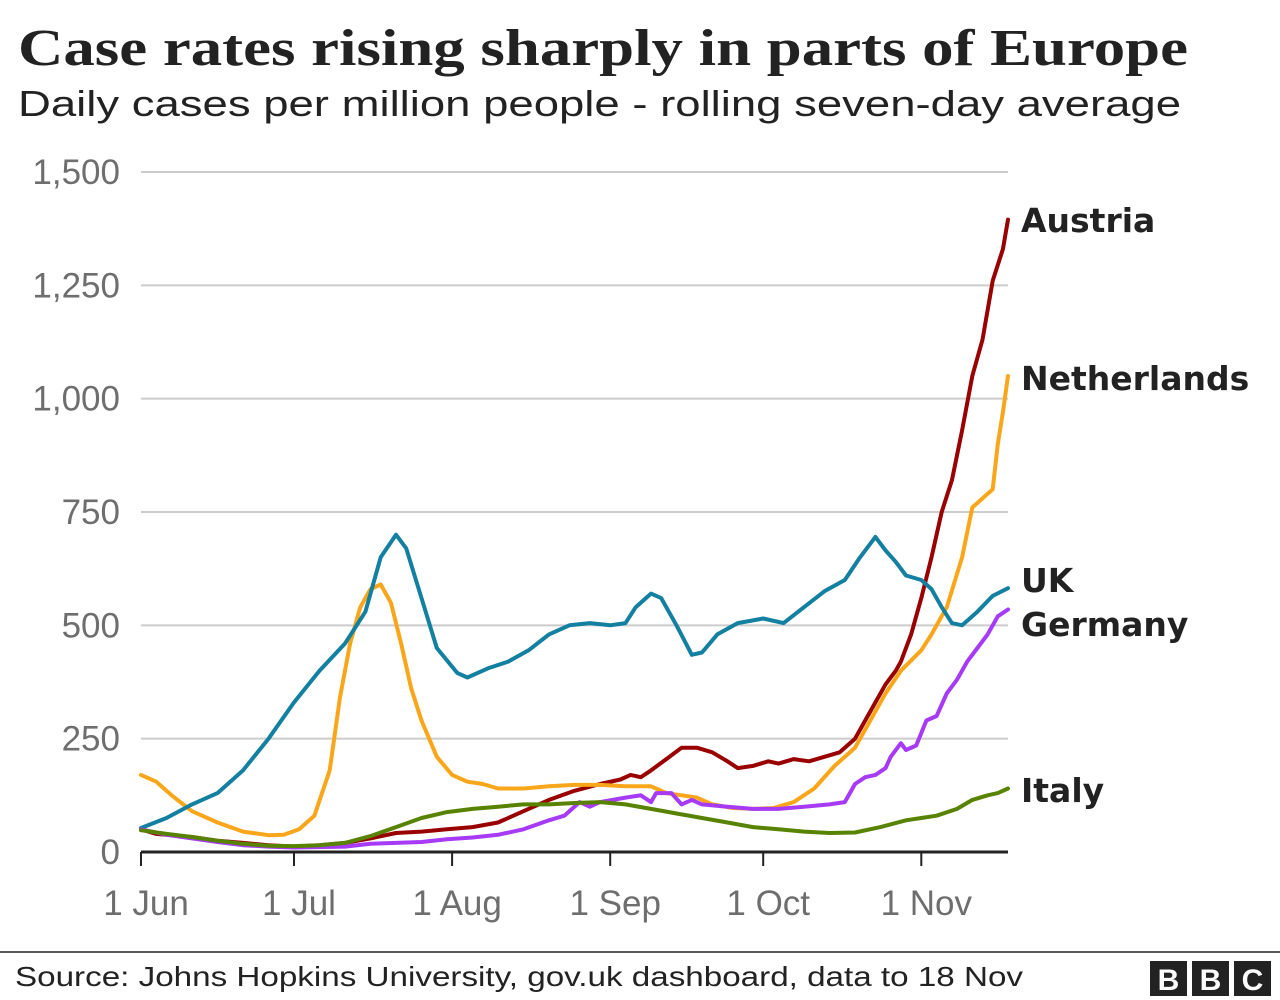  What do you see at coordinates (1062, 790) in the screenshot?
I see `series-label-italy: Italy` at bounding box center [1062, 790].